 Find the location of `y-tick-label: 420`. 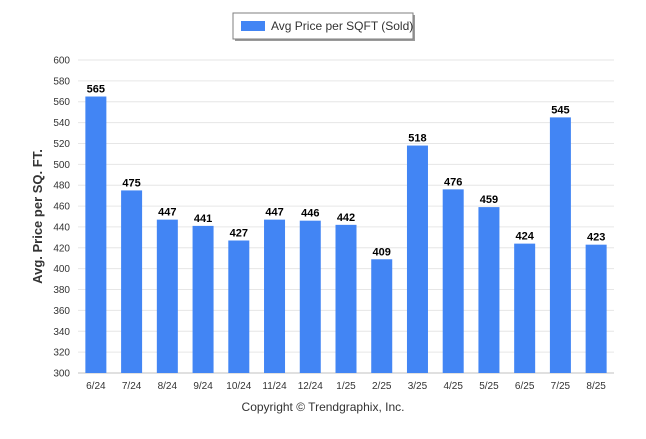

y-tick-label: 420 is located at coordinates (61, 248).